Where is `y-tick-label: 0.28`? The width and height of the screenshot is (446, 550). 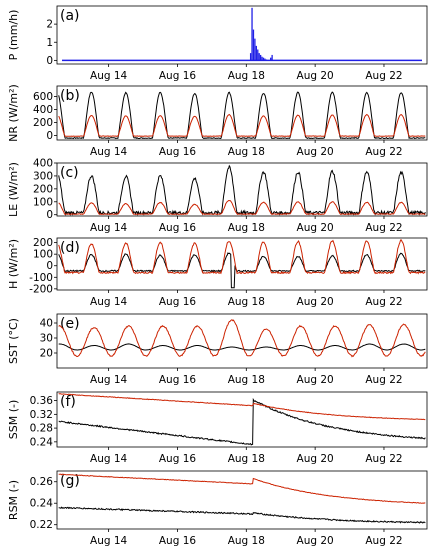
y-tick-label: 0.28 is located at coordinates (41, 429).